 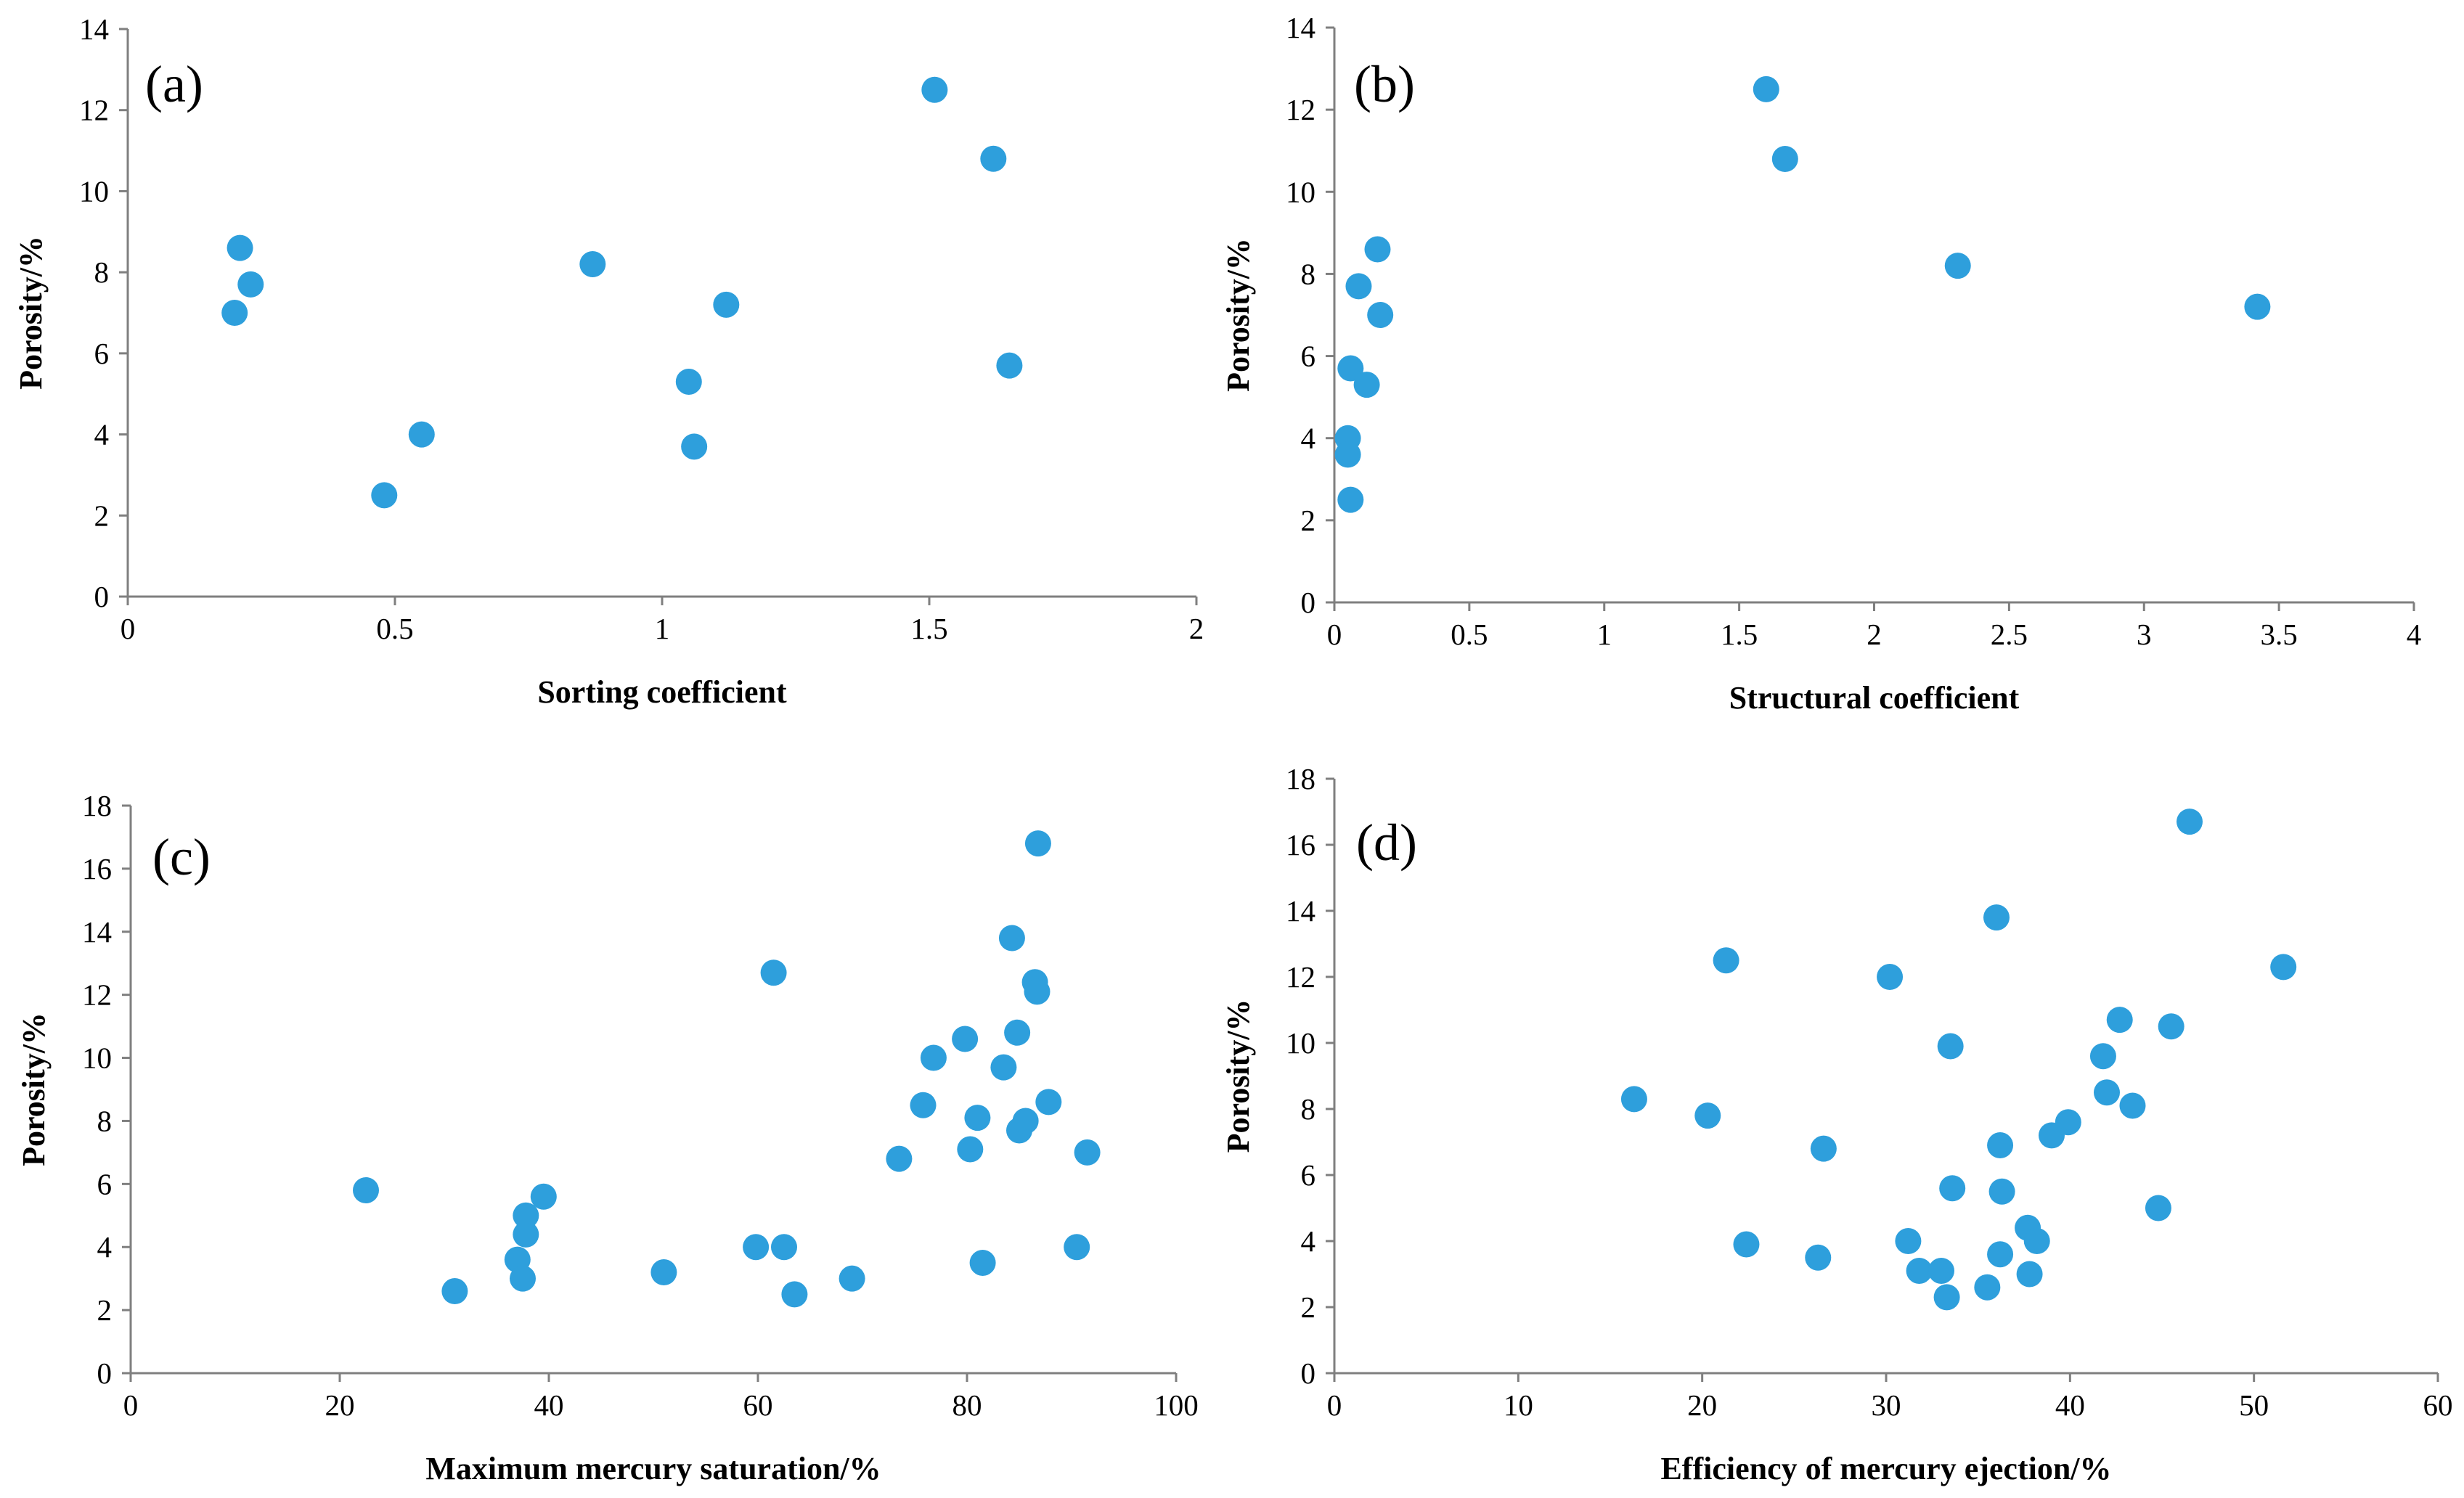 I want to click on x-tick-label: 30, so click(x=1887, y=1405).